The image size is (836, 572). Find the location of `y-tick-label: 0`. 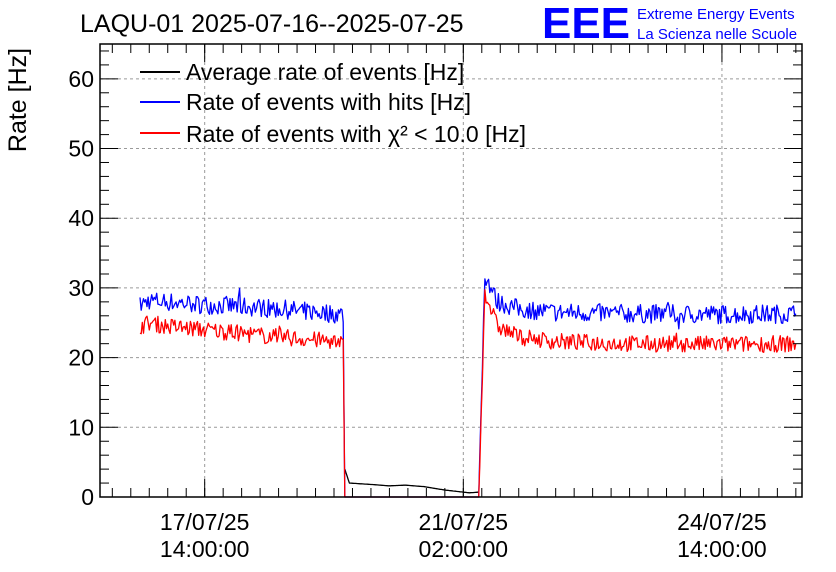

y-tick-label: 0 is located at coordinates (87, 497).